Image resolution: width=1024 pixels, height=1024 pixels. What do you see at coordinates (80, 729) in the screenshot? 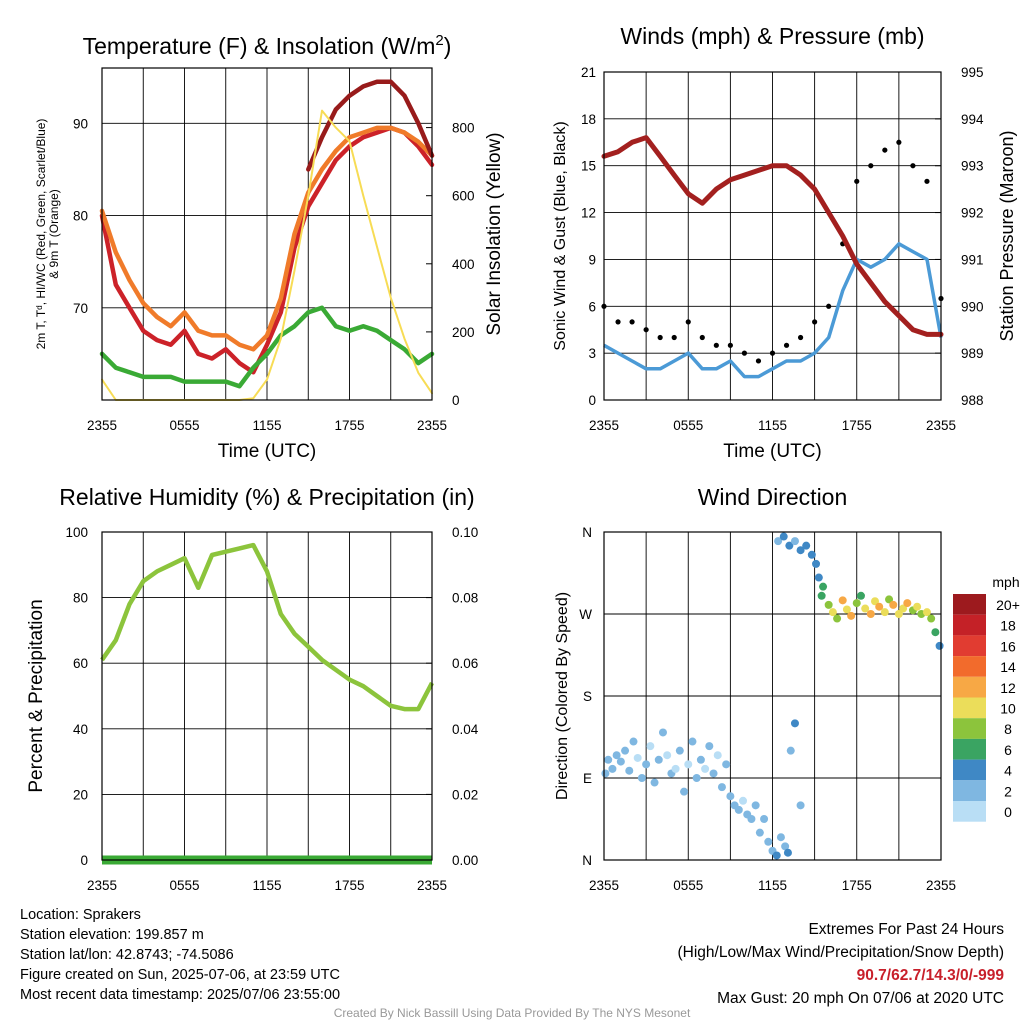
I see `y-tick-label: 40` at bounding box center [80, 729].